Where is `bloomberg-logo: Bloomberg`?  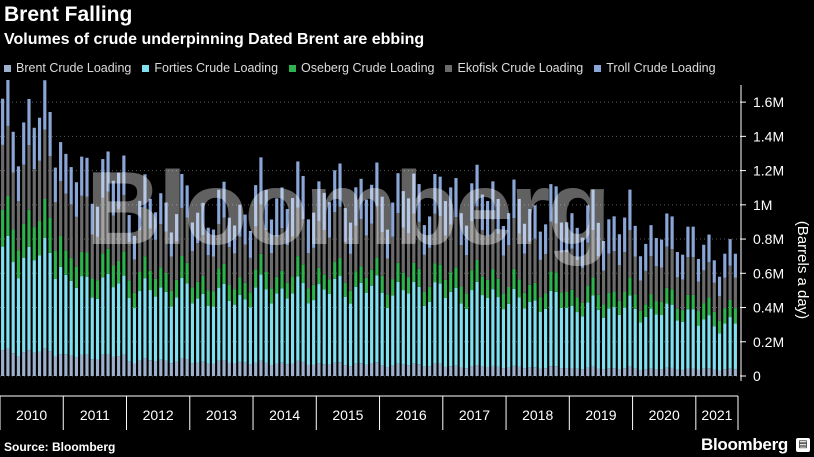 bloomberg-logo: Bloomberg is located at coordinates (744, 444).